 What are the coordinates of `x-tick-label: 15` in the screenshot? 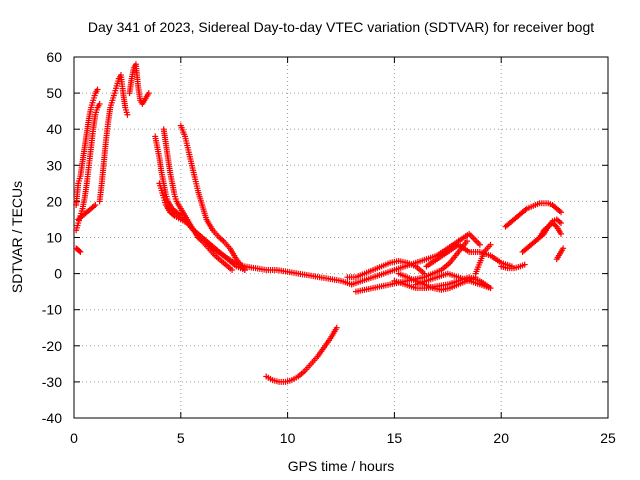 It's located at (395, 438).